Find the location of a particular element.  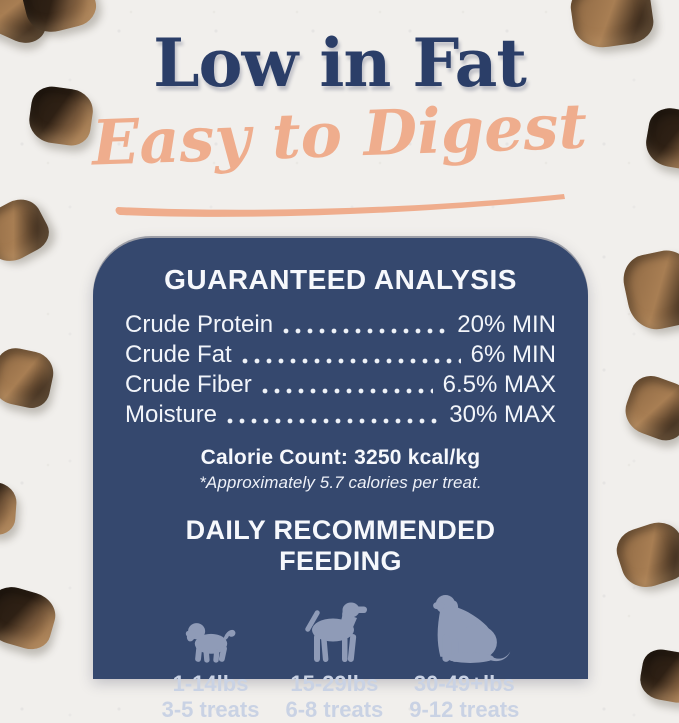

analysis-row: Crude Fat 6% MIN is located at coordinates (340, 355).